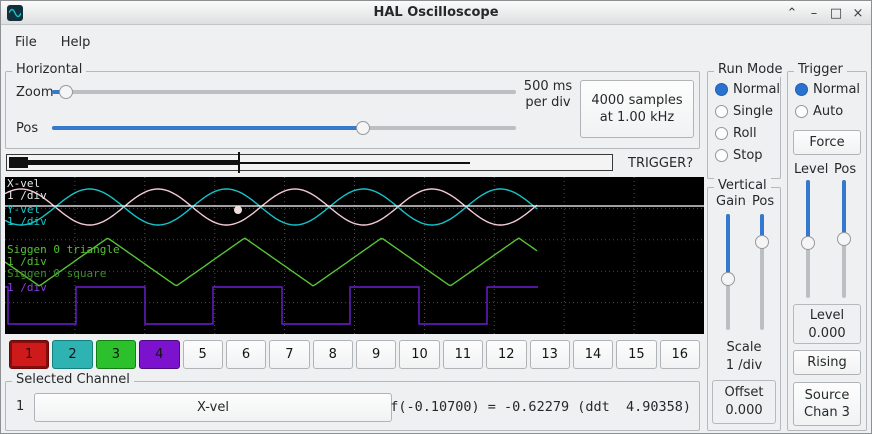  I want to click on overview-thin-region, so click(354, 163).